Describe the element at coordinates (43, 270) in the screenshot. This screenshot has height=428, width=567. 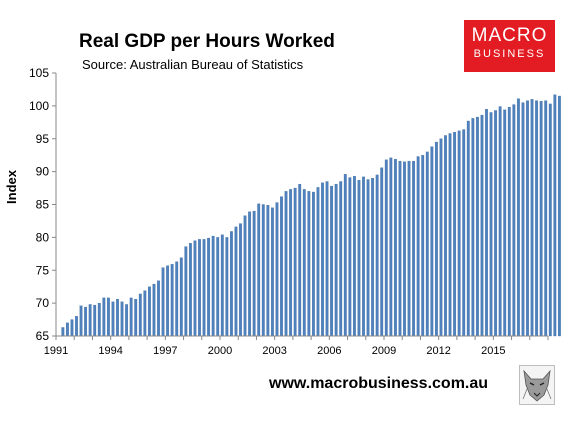
I see `y-tick-label: 75` at that location.